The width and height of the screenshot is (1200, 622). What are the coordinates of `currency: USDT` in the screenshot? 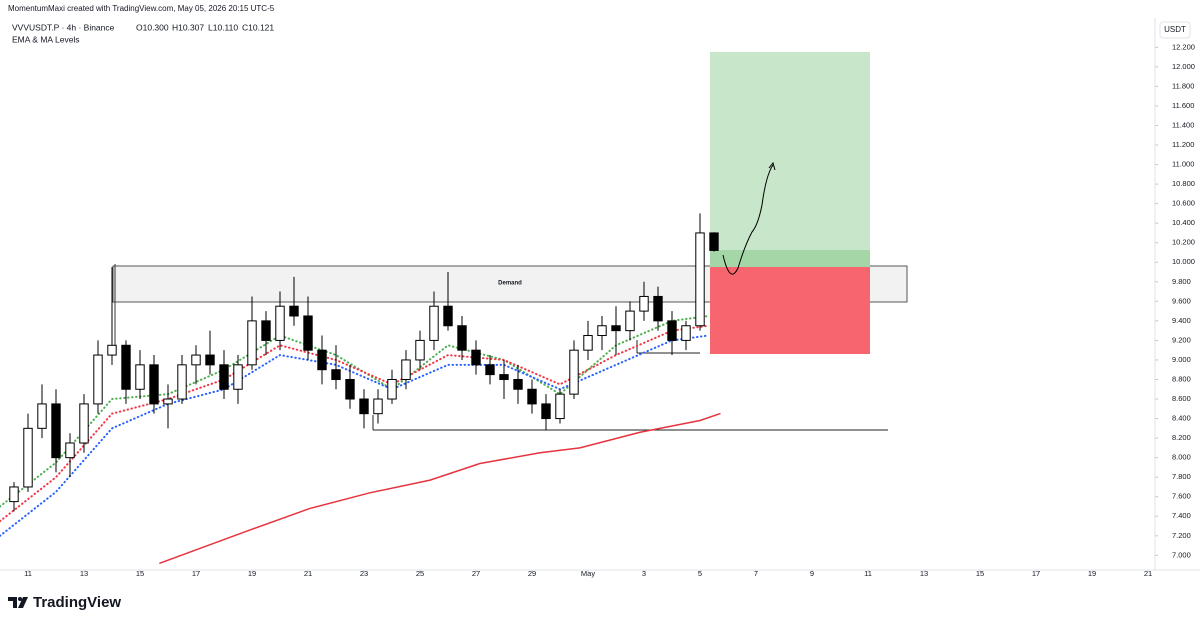 It's located at (1175, 29).